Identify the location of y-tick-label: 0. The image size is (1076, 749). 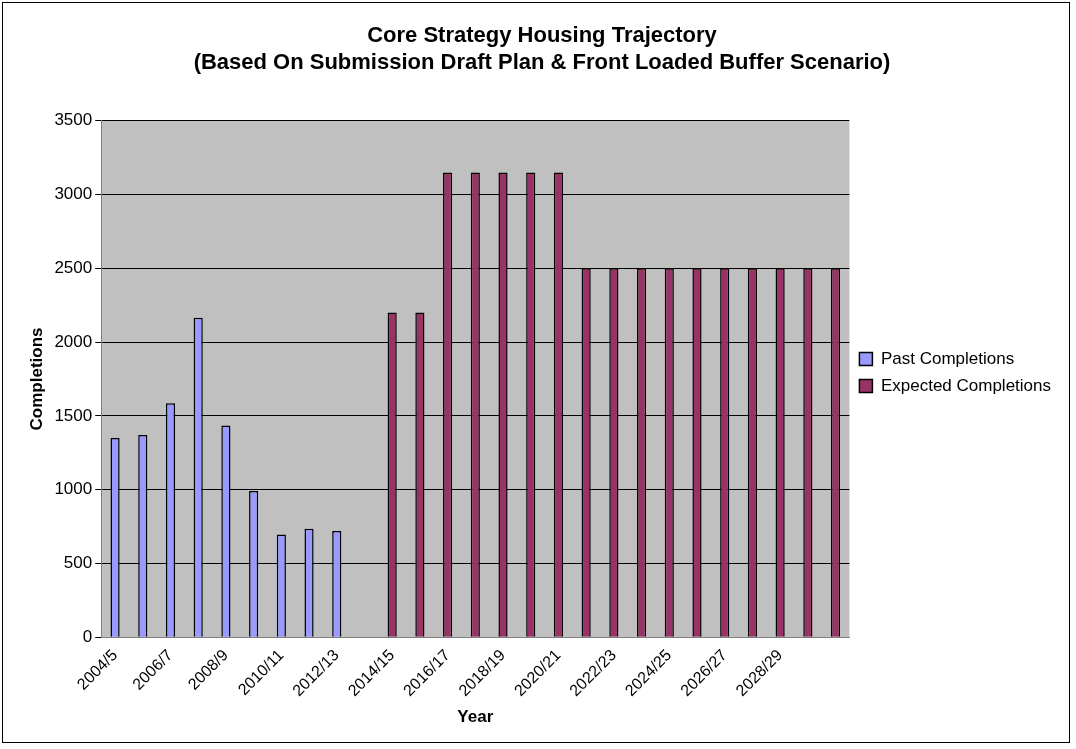
(87, 636).